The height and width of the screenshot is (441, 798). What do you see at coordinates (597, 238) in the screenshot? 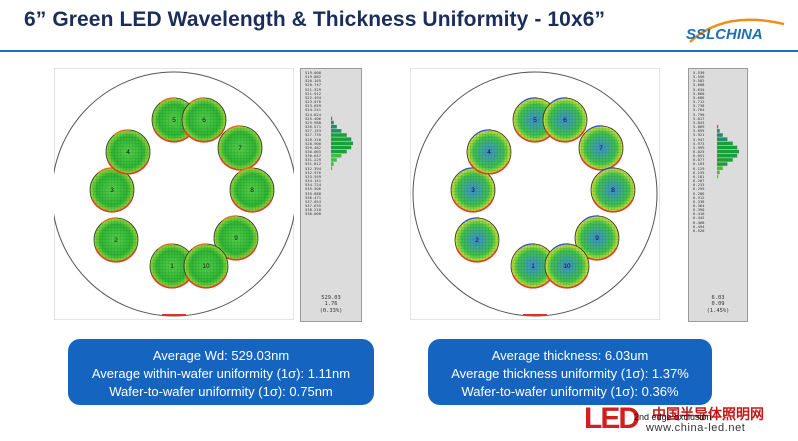
I see `thickness-wafer-label-9: 9` at bounding box center [597, 238].